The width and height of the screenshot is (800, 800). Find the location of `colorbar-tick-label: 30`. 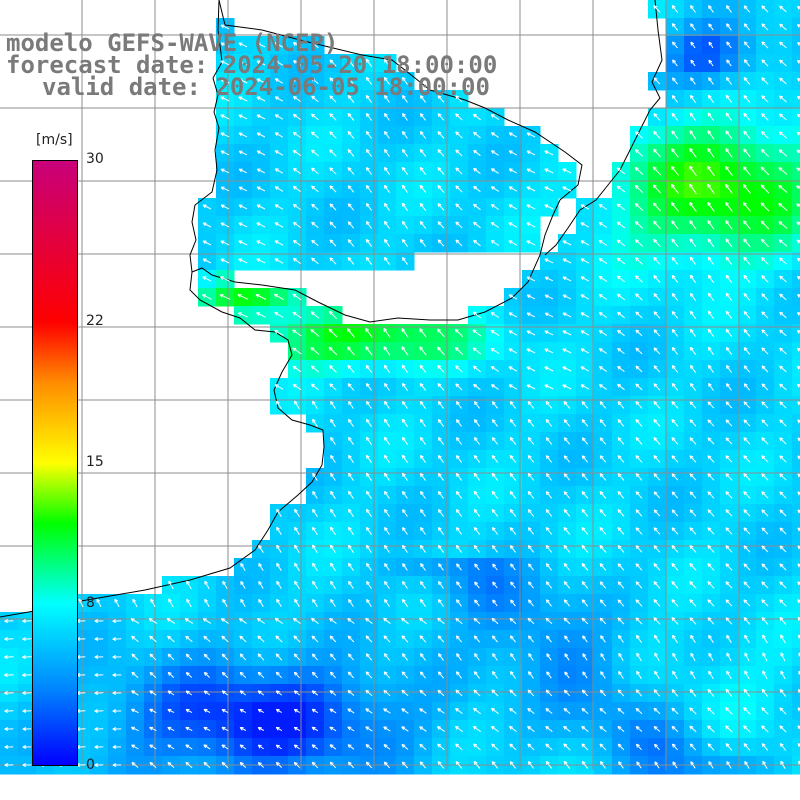

colorbar-tick-label: 30 is located at coordinates (95, 159).